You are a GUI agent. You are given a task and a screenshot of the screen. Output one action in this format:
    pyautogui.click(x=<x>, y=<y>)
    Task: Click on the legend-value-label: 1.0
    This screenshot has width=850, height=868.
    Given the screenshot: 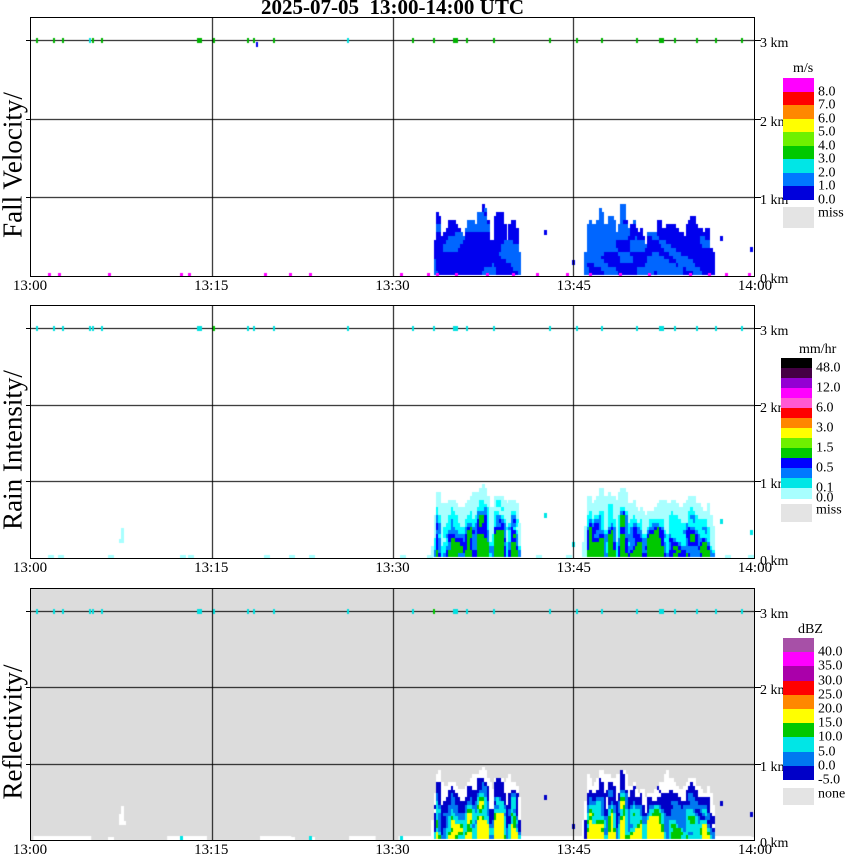 What is the action you would take?
    pyautogui.click(x=827, y=186)
    